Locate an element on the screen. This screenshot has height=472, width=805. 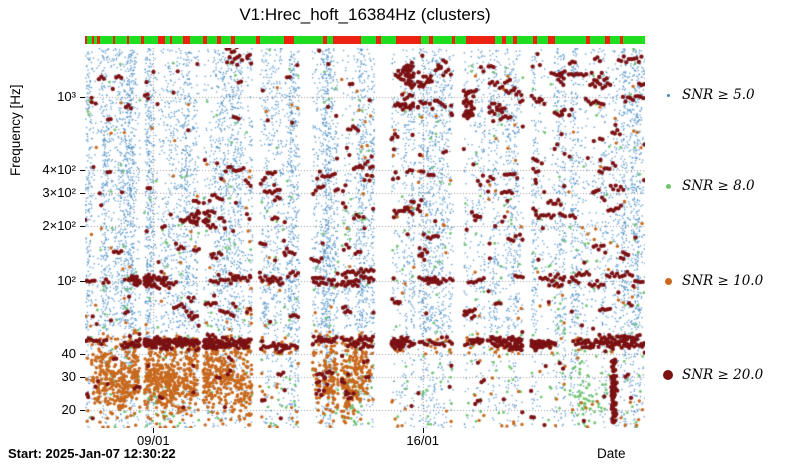
legend-entry-0: SNR ≥ 5.0 is located at coordinates (708, 95).